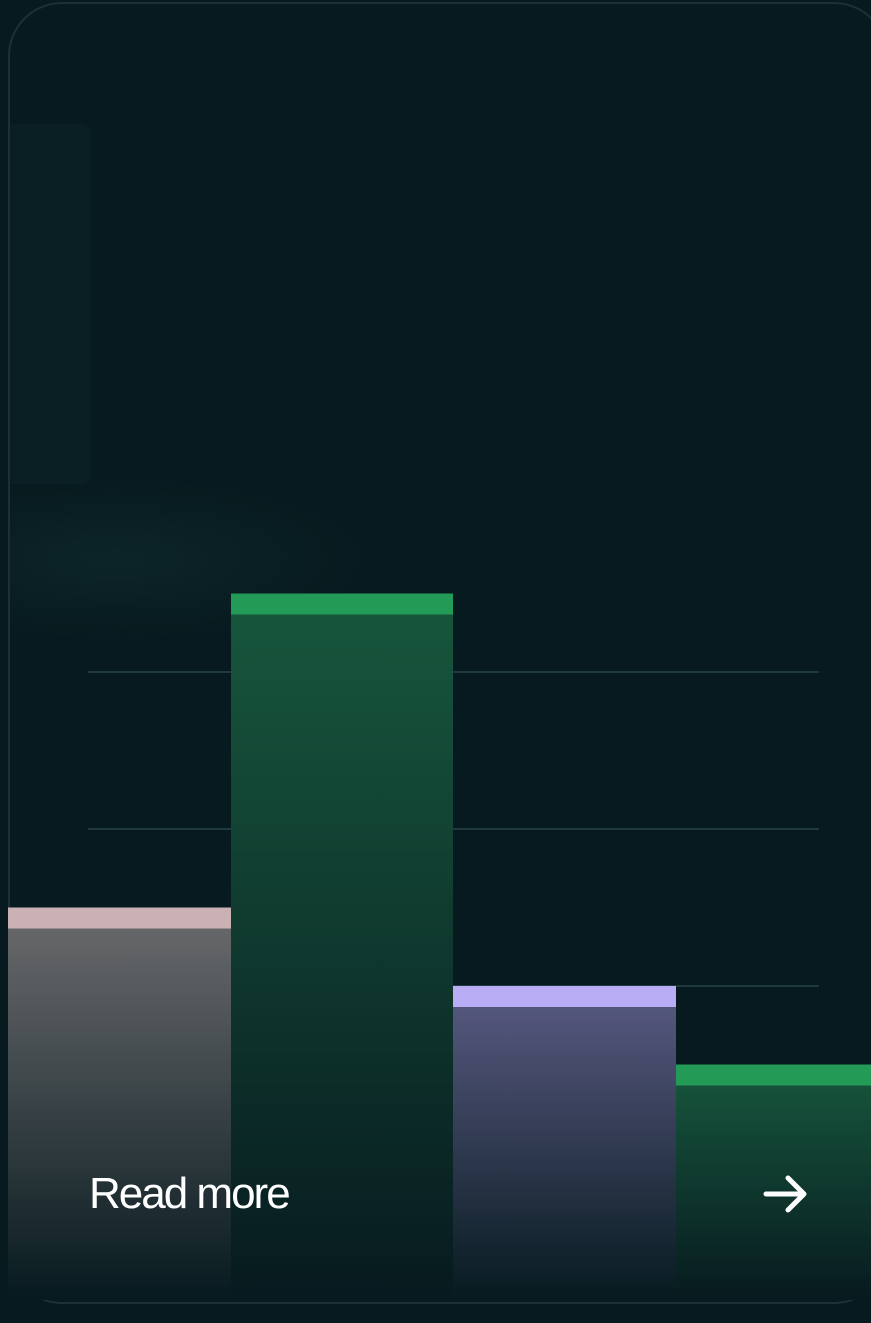 This screenshot has height=1323, width=871. Describe the element at coordinates (564, 996) in the screenshot. I see `bar-3-cap` at that location.